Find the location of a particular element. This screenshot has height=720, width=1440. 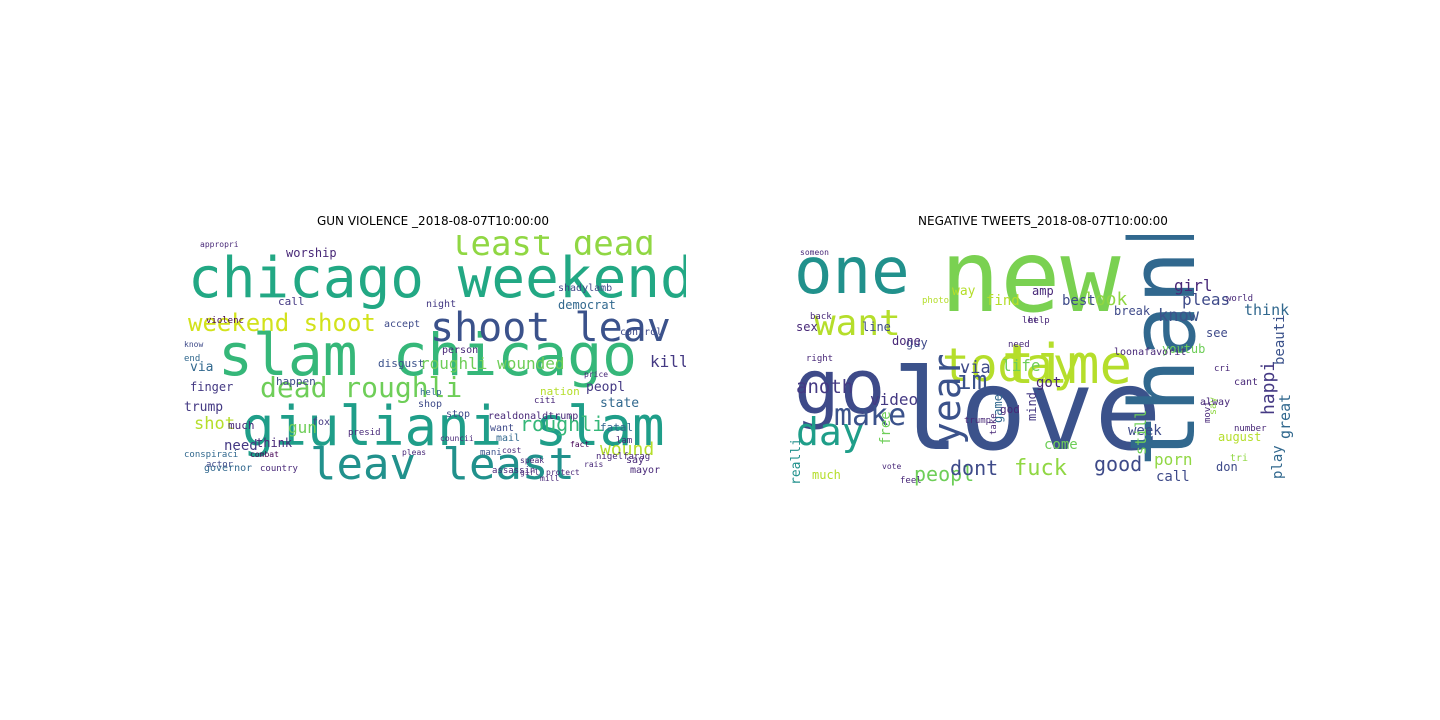

word-lam: lam is located at coordinates (624, 441).